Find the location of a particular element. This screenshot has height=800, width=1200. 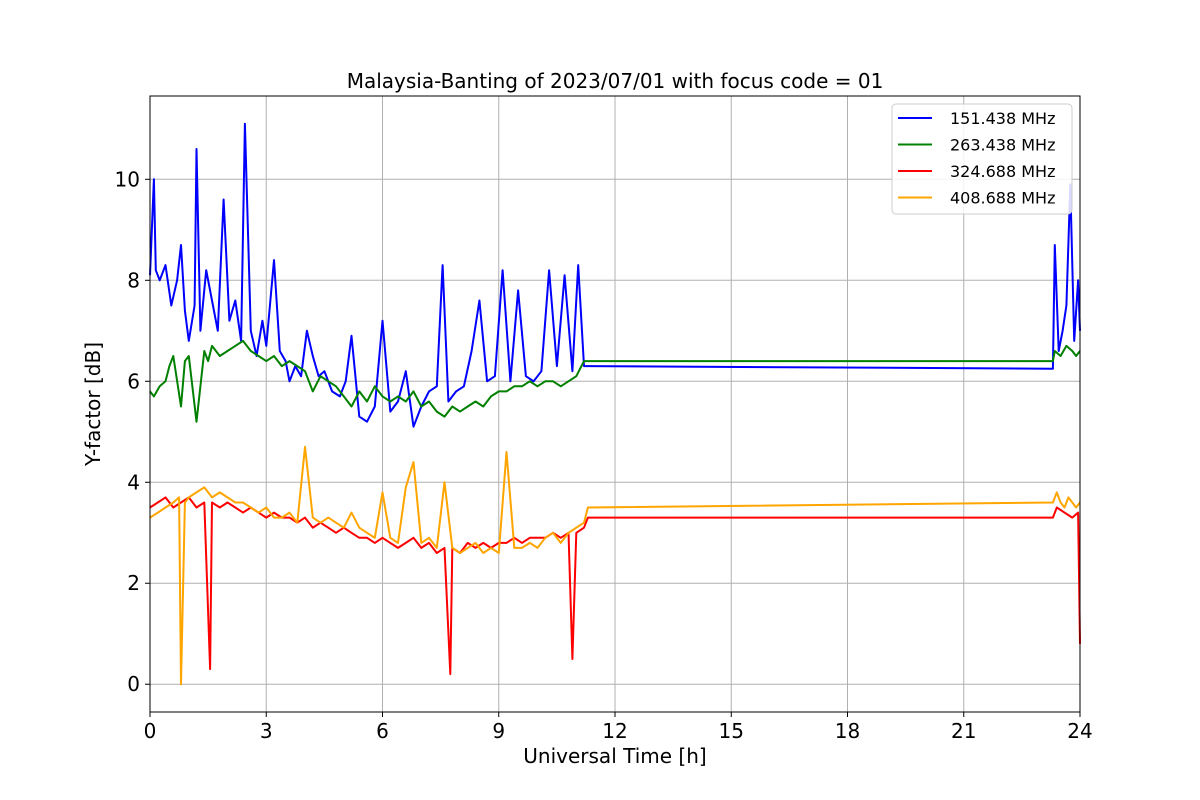

x-tick-label: 24 is located at coordinates (1079, 731).